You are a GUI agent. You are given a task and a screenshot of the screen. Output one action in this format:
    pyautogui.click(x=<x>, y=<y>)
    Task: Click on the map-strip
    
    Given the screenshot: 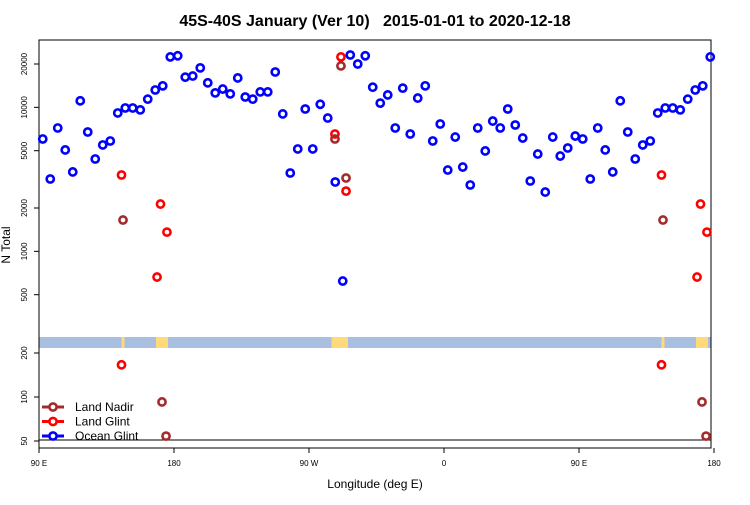 What is the action you would take?
    pyautogui.click(x=375, y=342)
    